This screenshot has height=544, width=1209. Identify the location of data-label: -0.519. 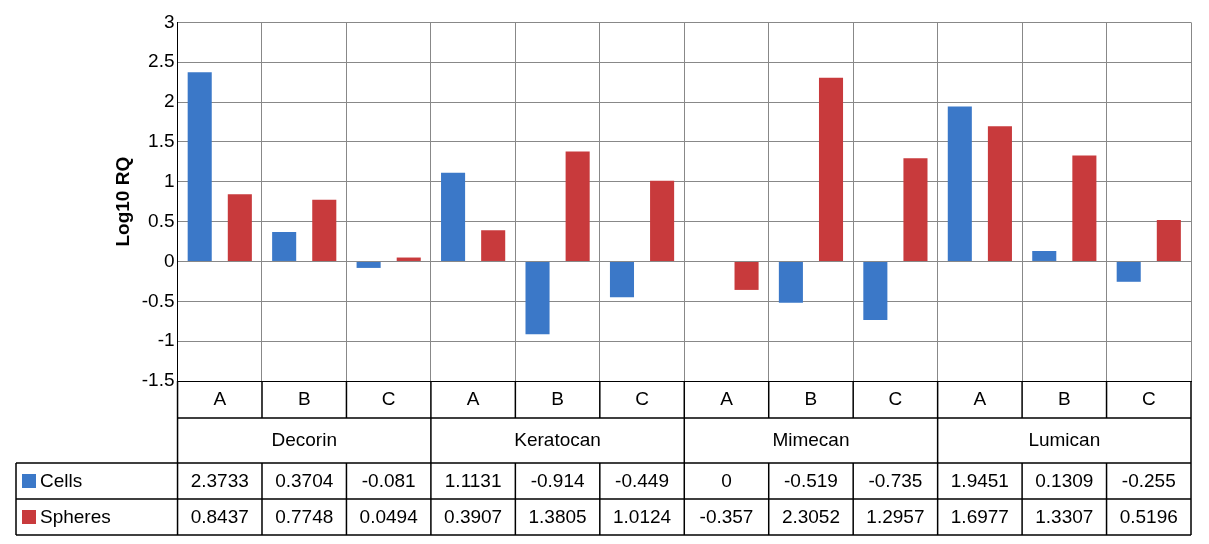
(811, 481).